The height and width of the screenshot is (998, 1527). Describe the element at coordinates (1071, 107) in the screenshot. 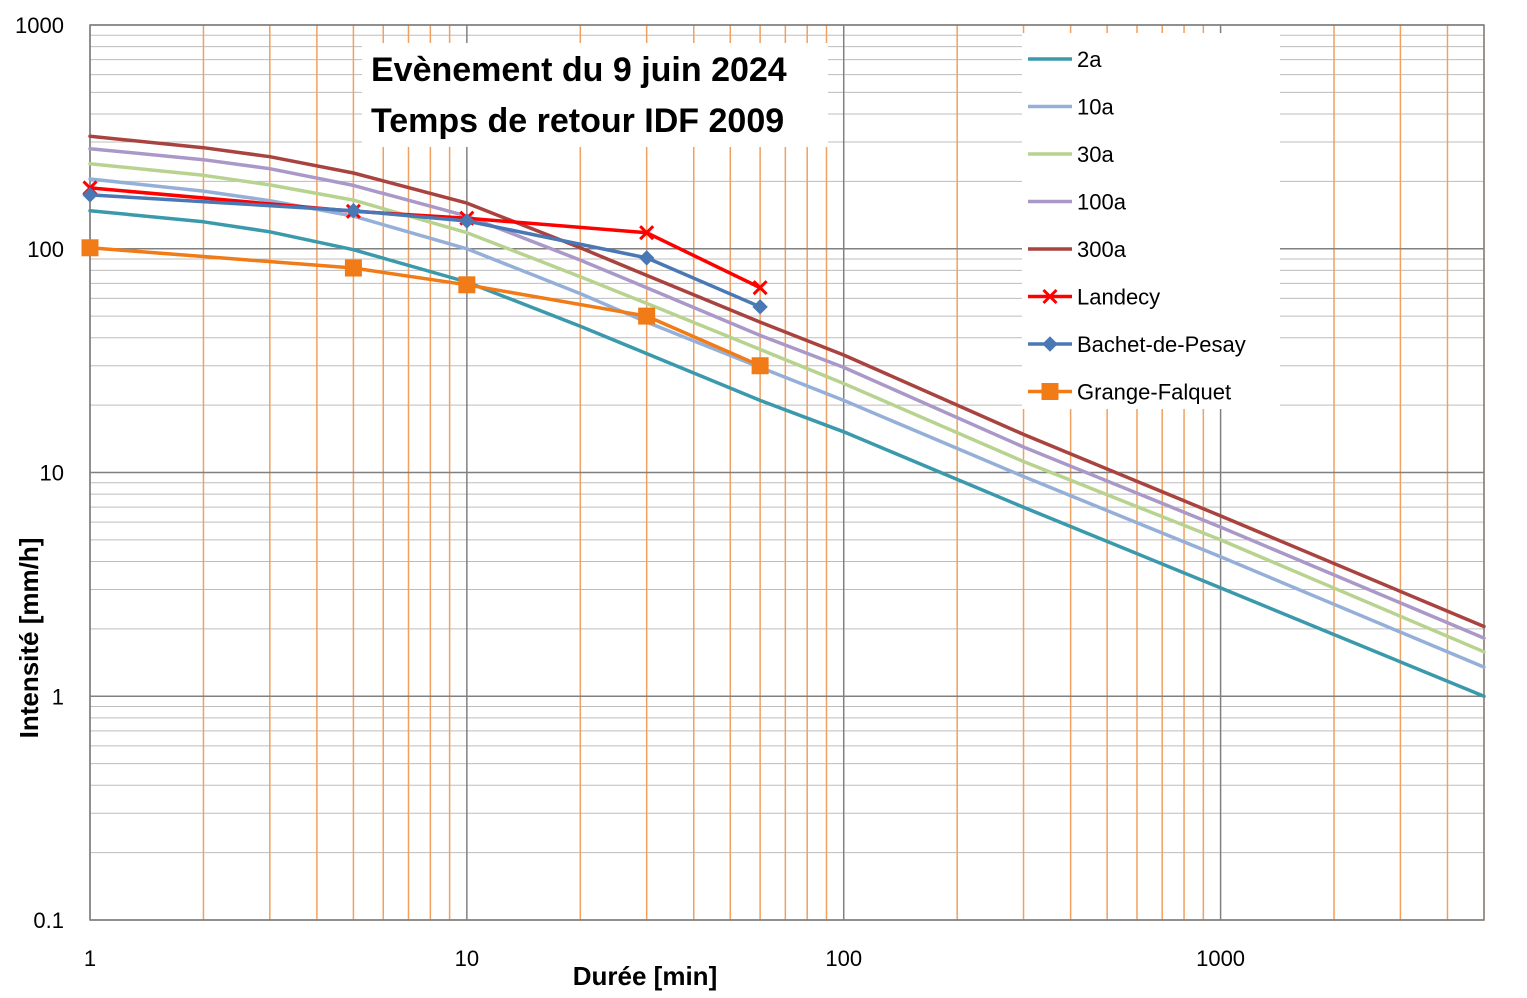

I see `legend-item: 10a` at that location.